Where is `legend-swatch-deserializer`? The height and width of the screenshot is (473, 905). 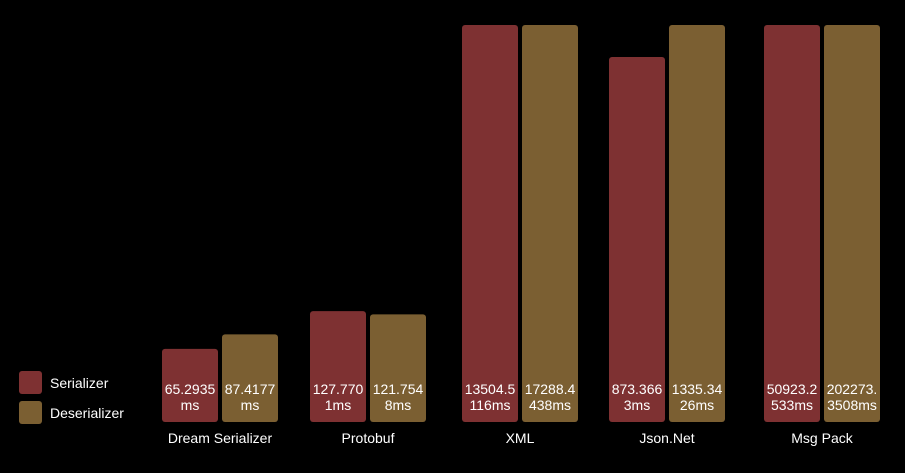 legend-swatch-deserializer is located at coordinates (30, 412).